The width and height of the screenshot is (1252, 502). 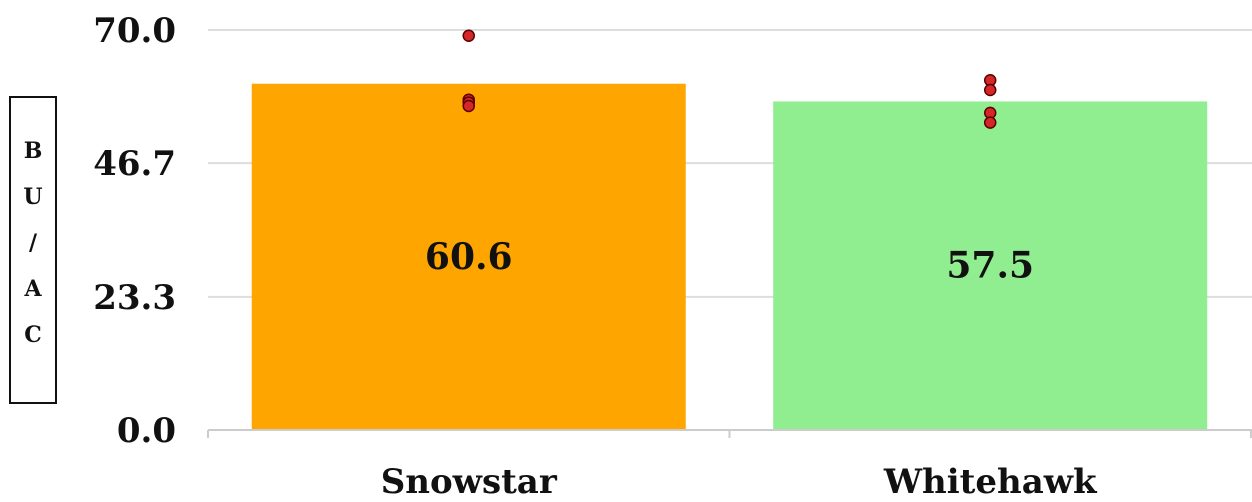 I want to click on y-tick-label: 46.7, so click(x=134, y=164).